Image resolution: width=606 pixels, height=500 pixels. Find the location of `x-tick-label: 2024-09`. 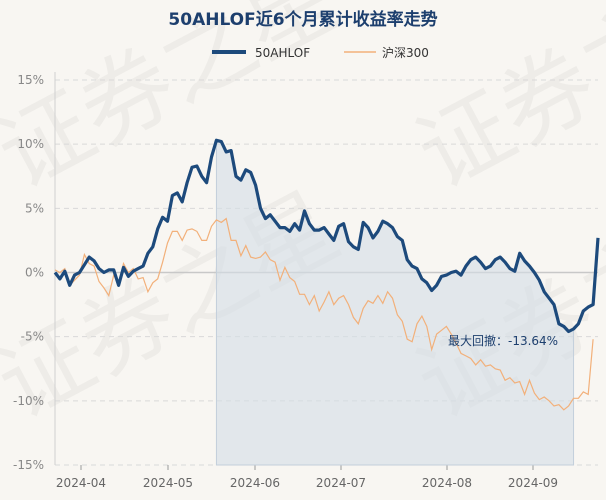

x-tick-label: 2024-09 is located at coordinates (533, 483).